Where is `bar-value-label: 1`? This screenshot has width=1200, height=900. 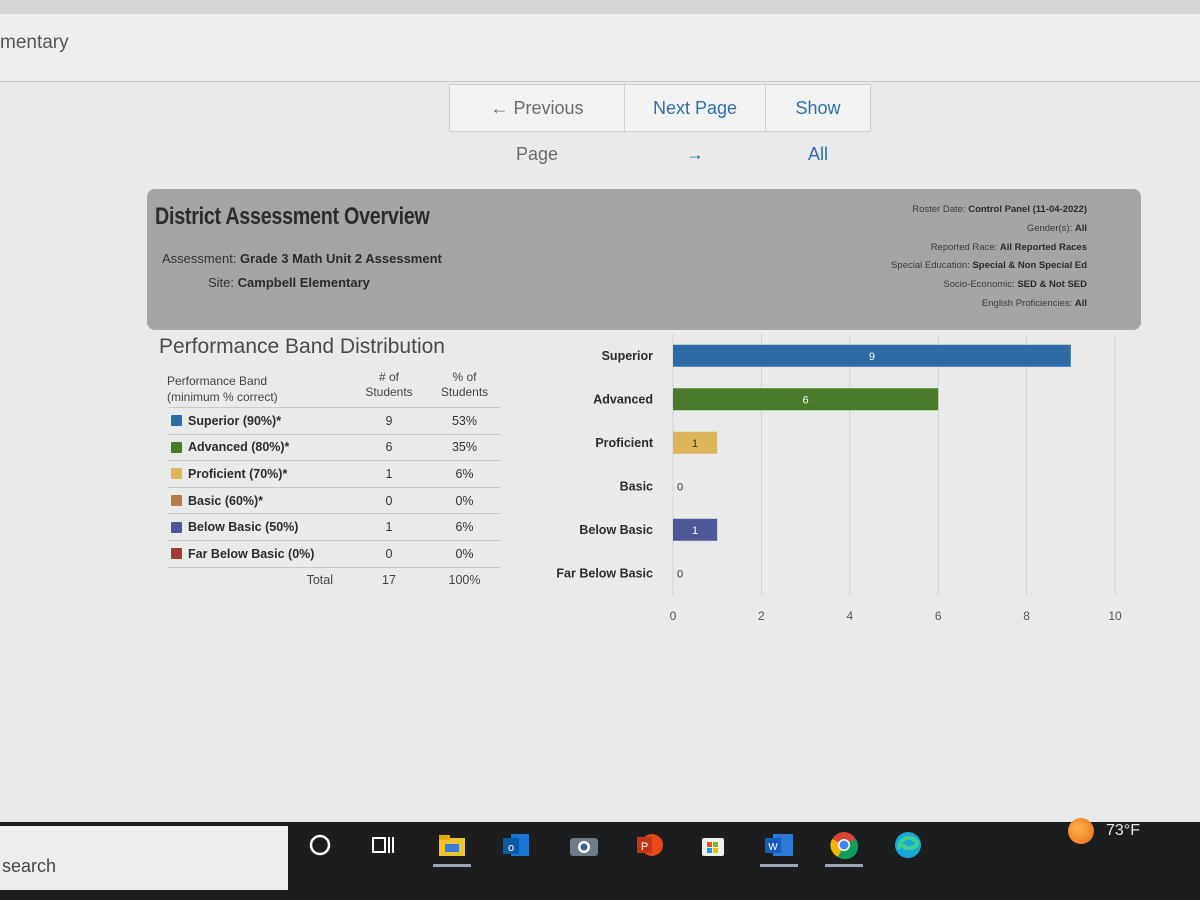 bar-value-label: 1 is located at coordinates (695, 444).